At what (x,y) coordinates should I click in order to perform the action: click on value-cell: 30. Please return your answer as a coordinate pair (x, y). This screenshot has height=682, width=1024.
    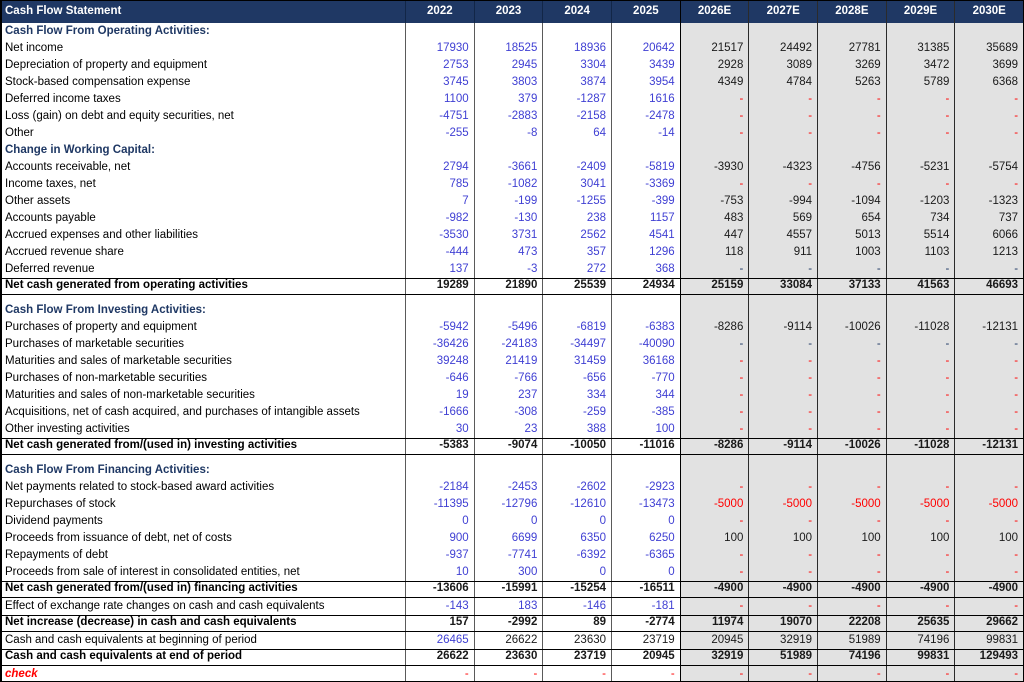
    Looking at the image, I should click on (439, 429).